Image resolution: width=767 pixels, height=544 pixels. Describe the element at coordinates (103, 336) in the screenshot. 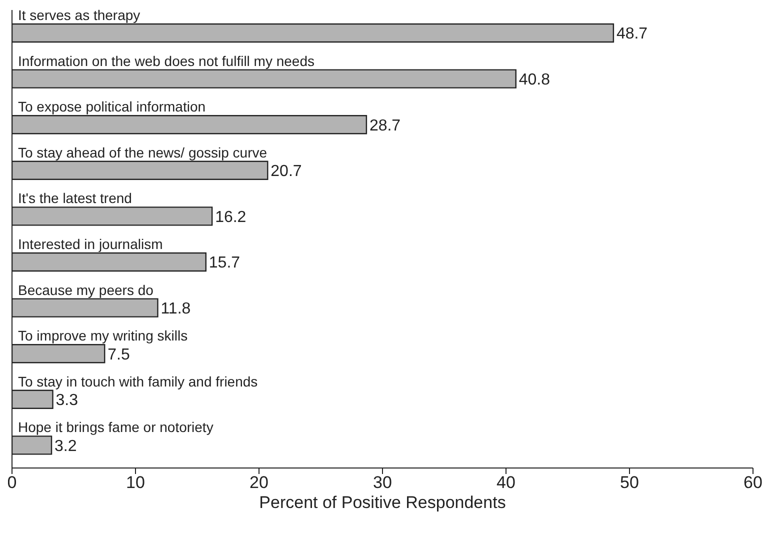

I see `y-tick-label: To improve my writing skills` at that location.